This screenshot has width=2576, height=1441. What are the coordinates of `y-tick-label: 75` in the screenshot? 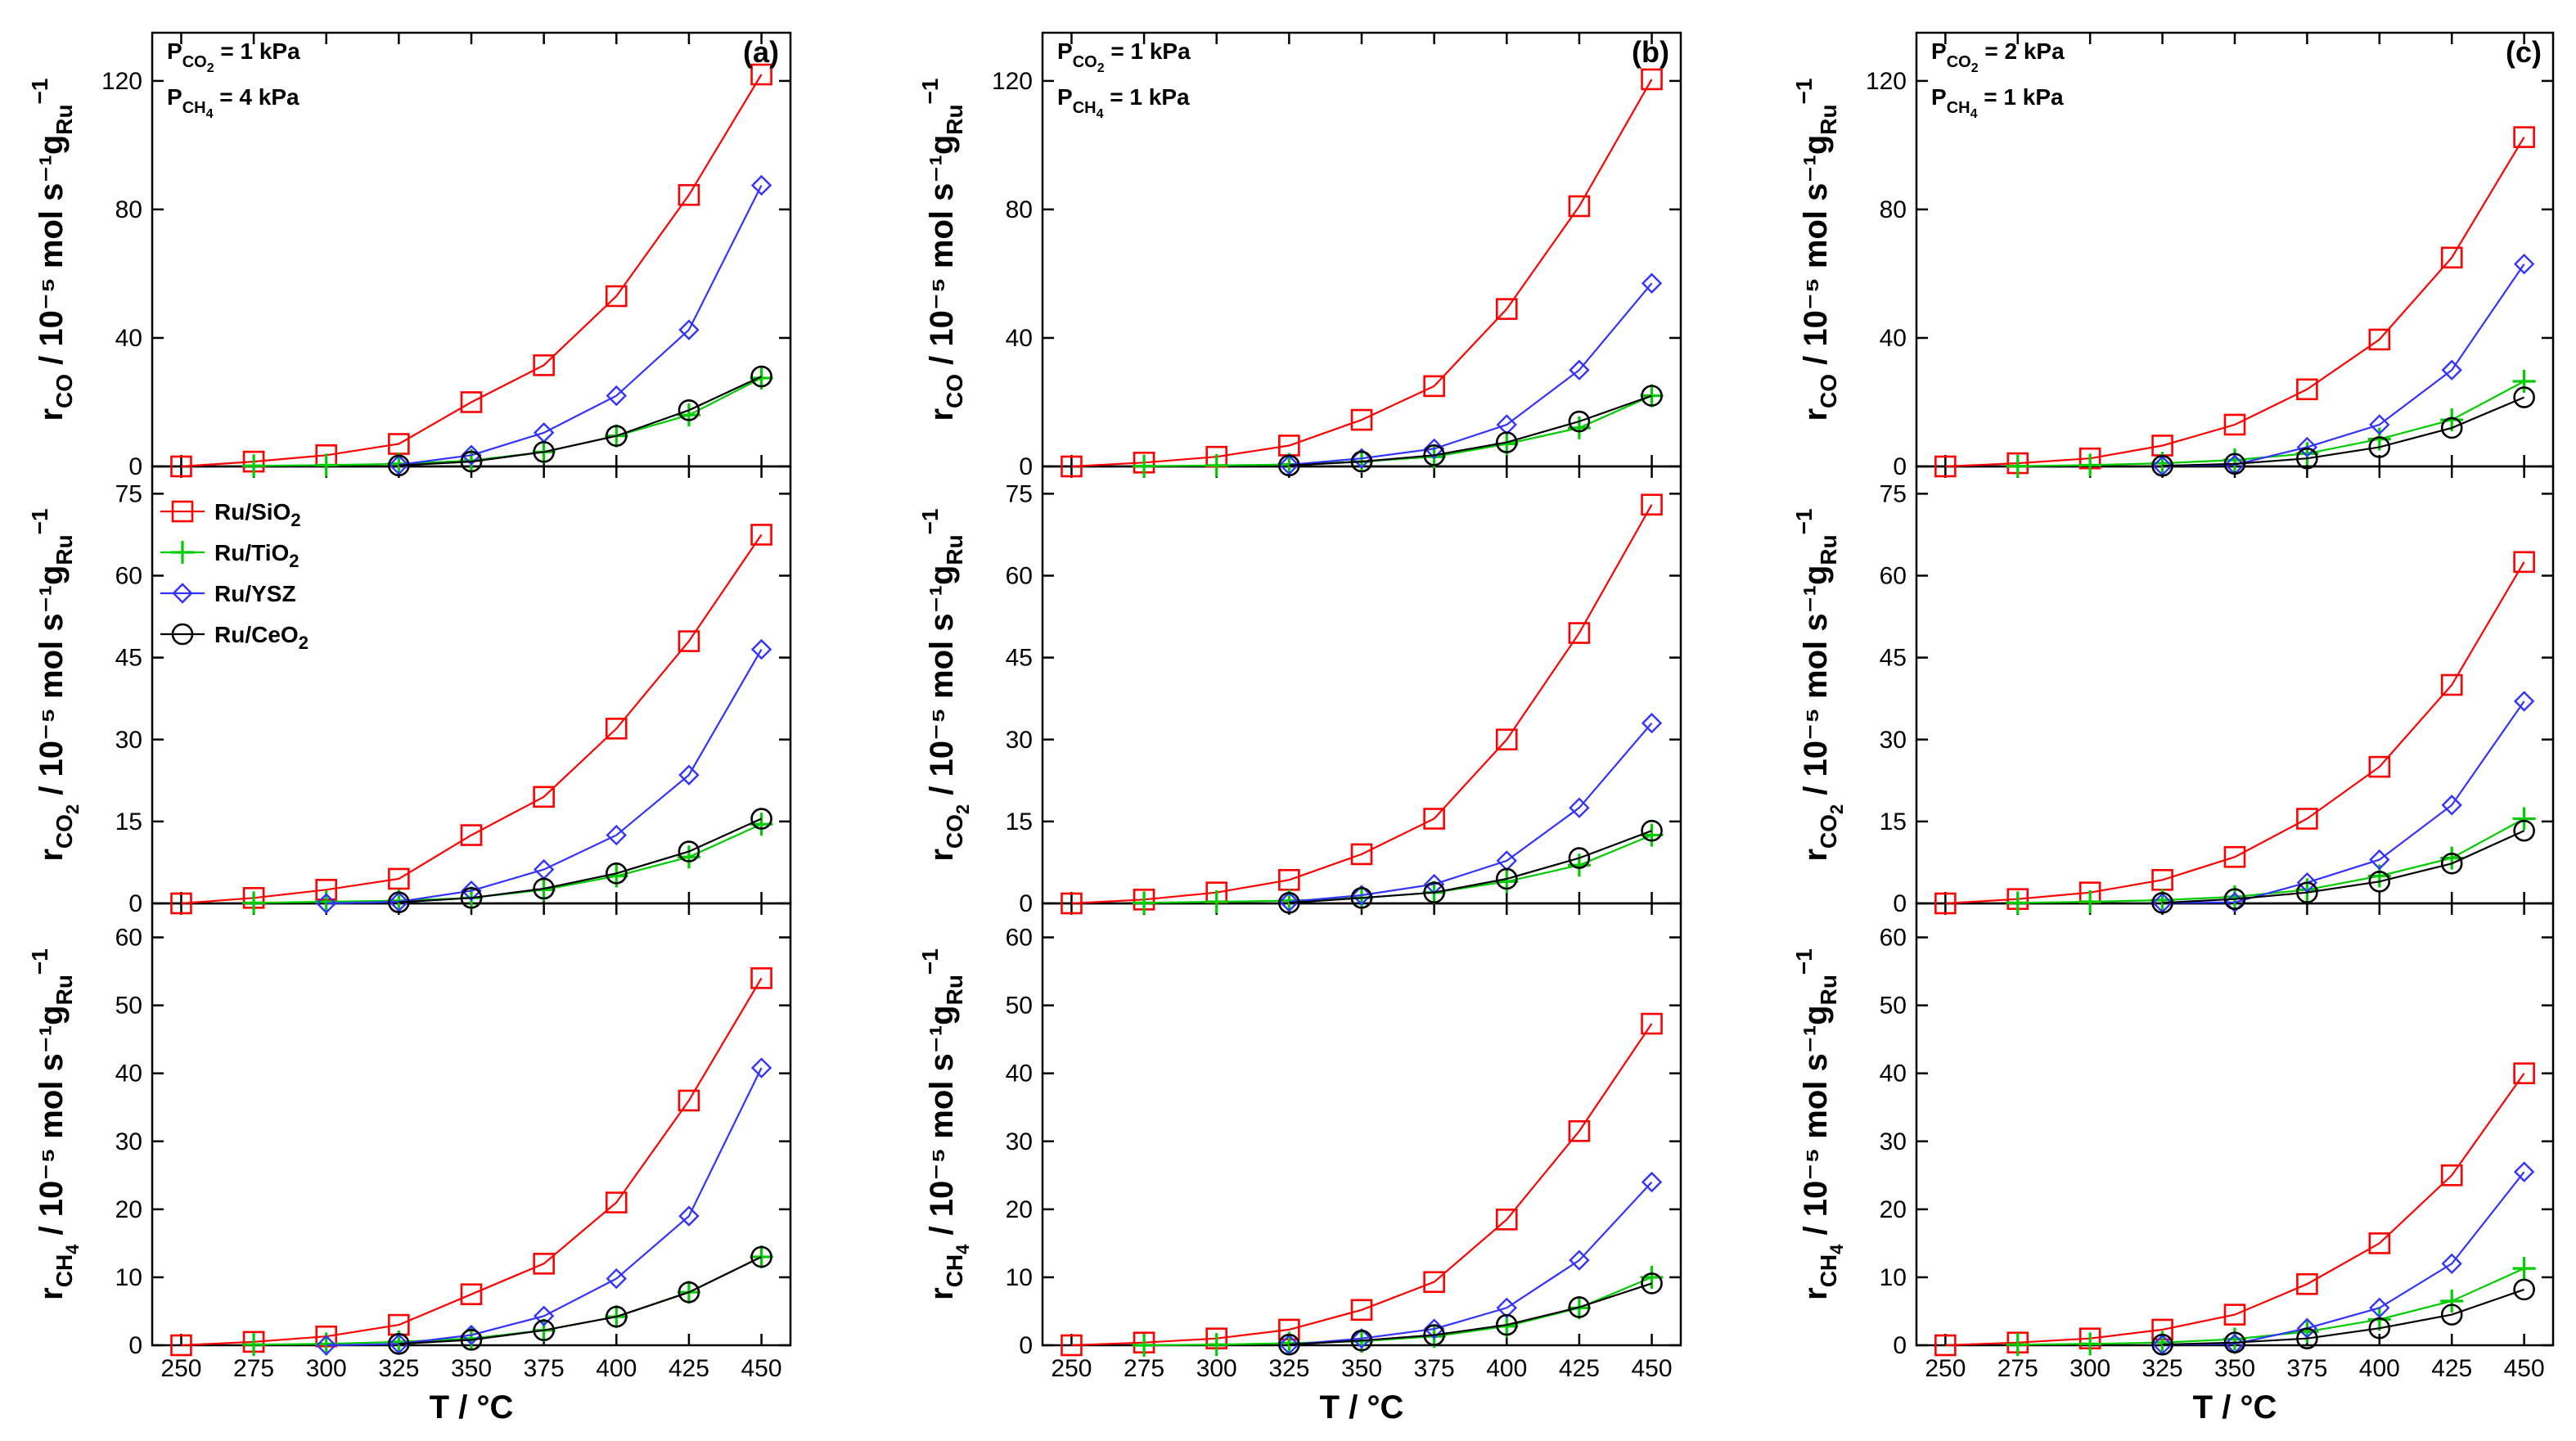 It's located at (1893, 494).